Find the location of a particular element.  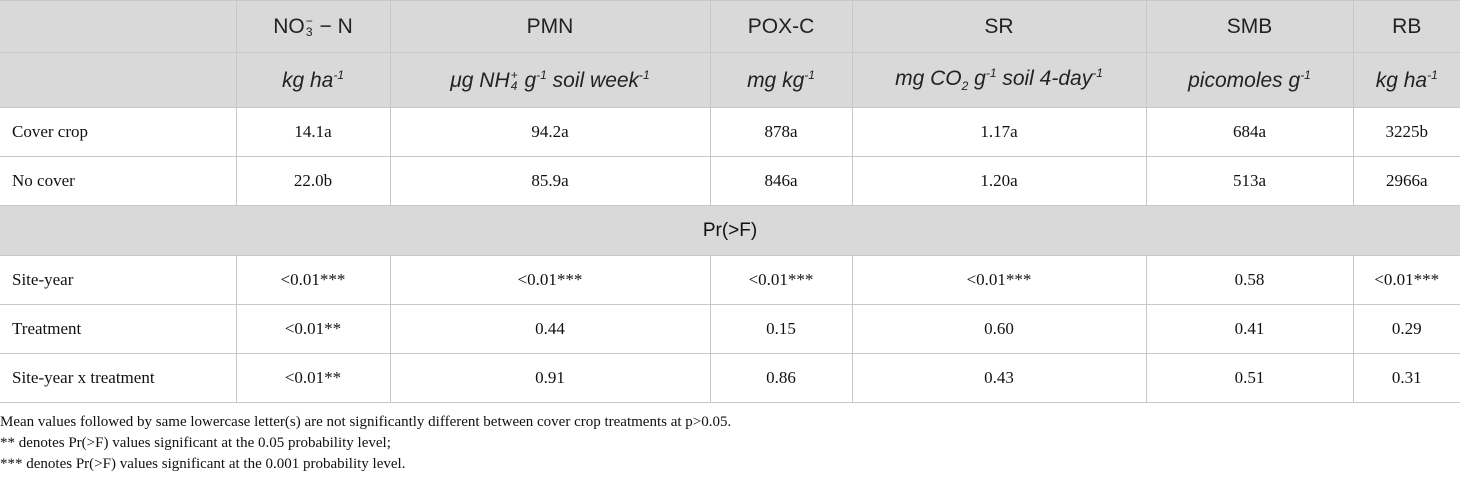

units-row-cell: mg kg-1 is located at coordinates (781, 80).